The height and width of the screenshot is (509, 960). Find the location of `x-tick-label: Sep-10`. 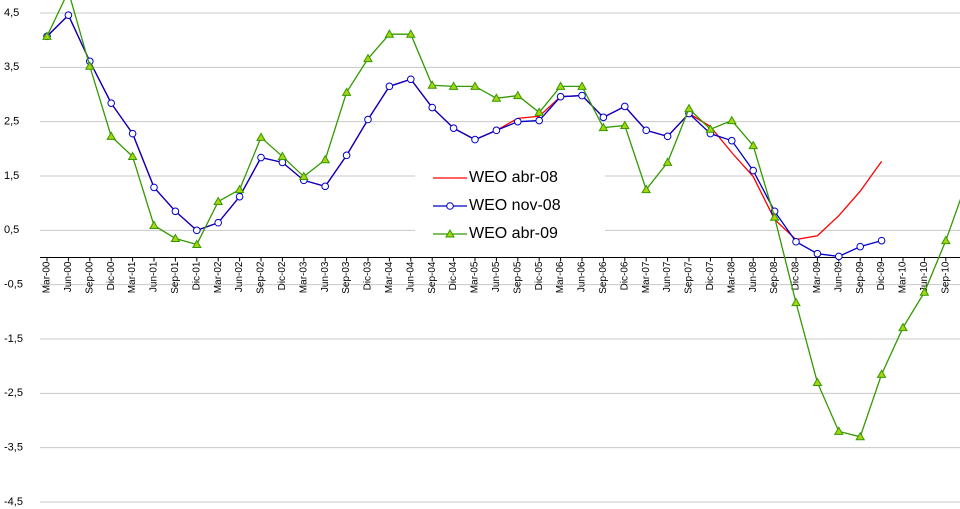

x-tick-label: Sep-10 is located at coordinates (945, 277).